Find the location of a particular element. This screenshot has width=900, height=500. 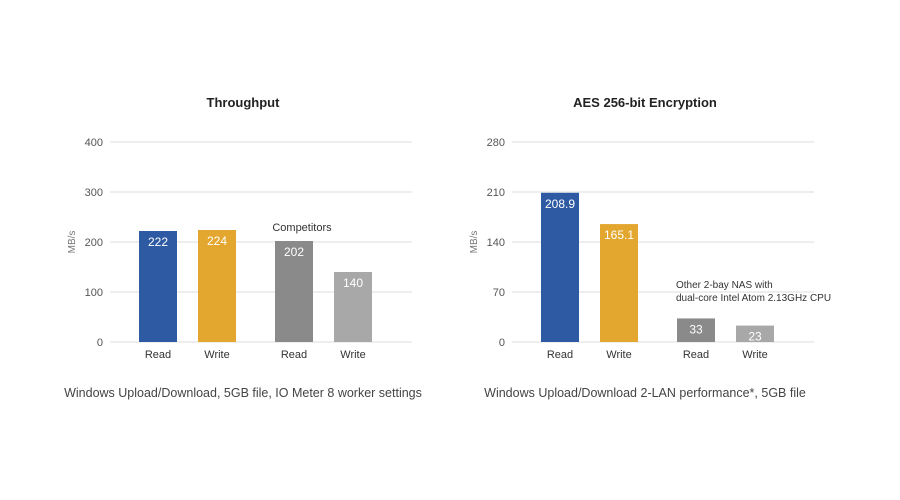

y-tick-label: 140 is located at coordinates (496, 243).